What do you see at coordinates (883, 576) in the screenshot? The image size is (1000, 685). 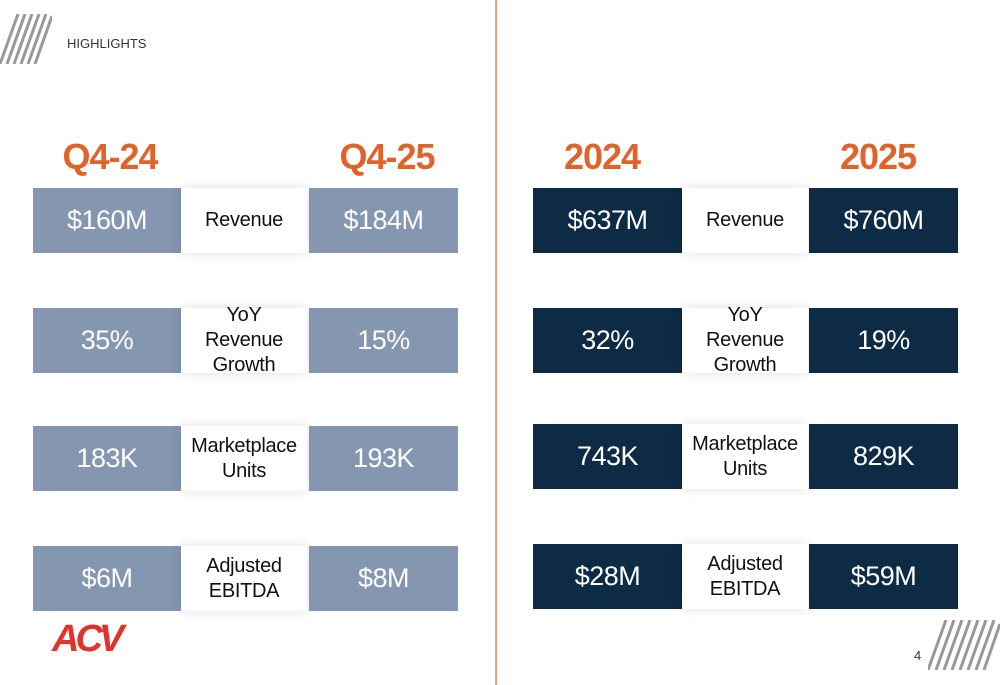 I see `value-box: $59M` at bounding box center [883, 576].